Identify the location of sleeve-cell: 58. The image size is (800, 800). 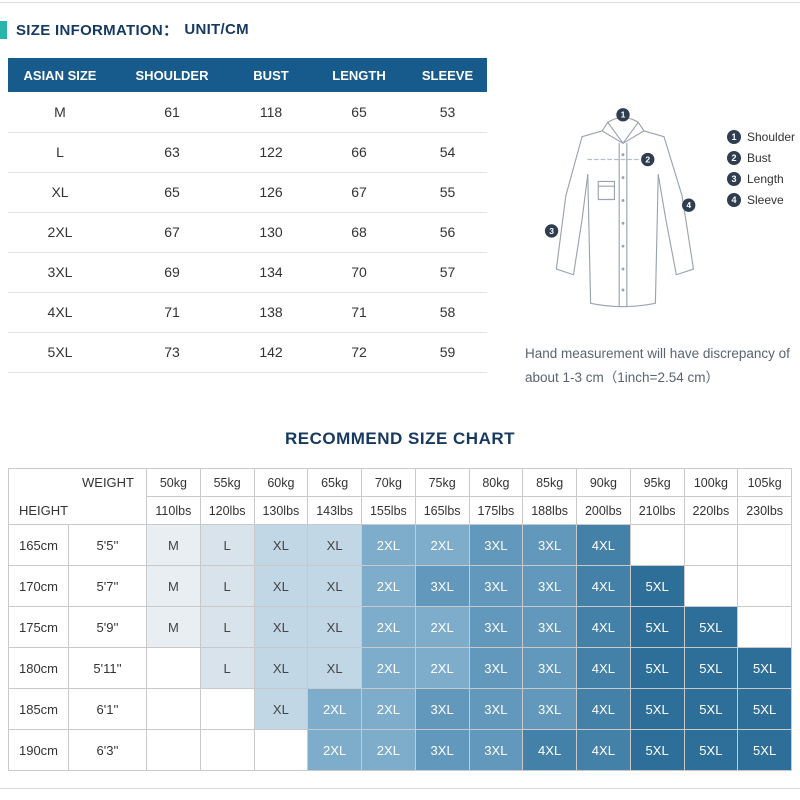
(447, 312).